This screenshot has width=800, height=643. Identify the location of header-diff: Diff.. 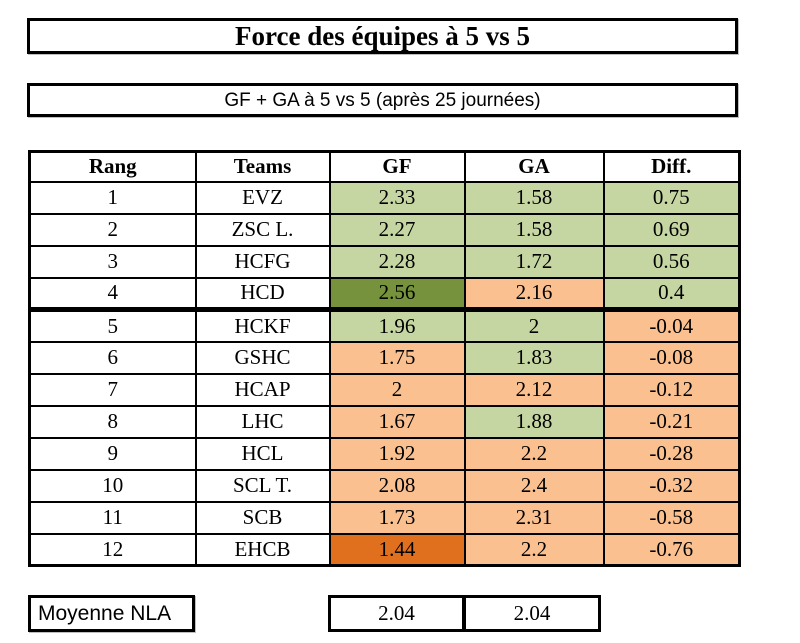
(671, 166).